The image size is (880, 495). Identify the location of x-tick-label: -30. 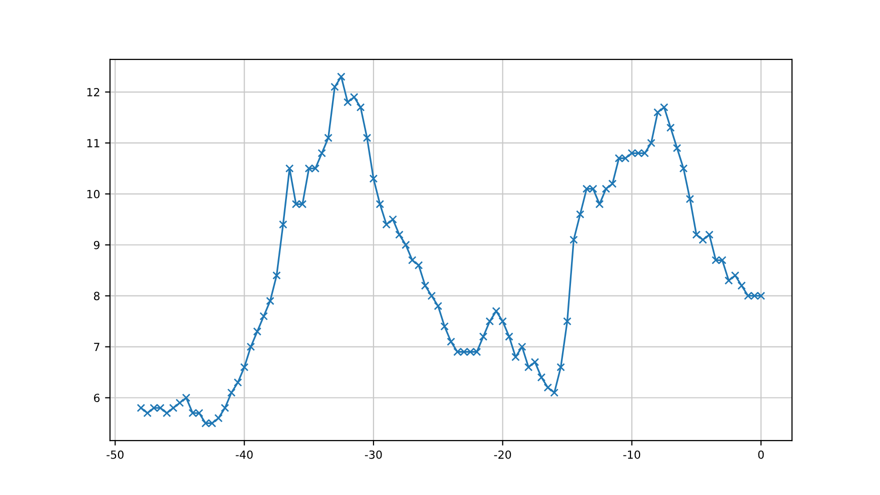
(373, 454).